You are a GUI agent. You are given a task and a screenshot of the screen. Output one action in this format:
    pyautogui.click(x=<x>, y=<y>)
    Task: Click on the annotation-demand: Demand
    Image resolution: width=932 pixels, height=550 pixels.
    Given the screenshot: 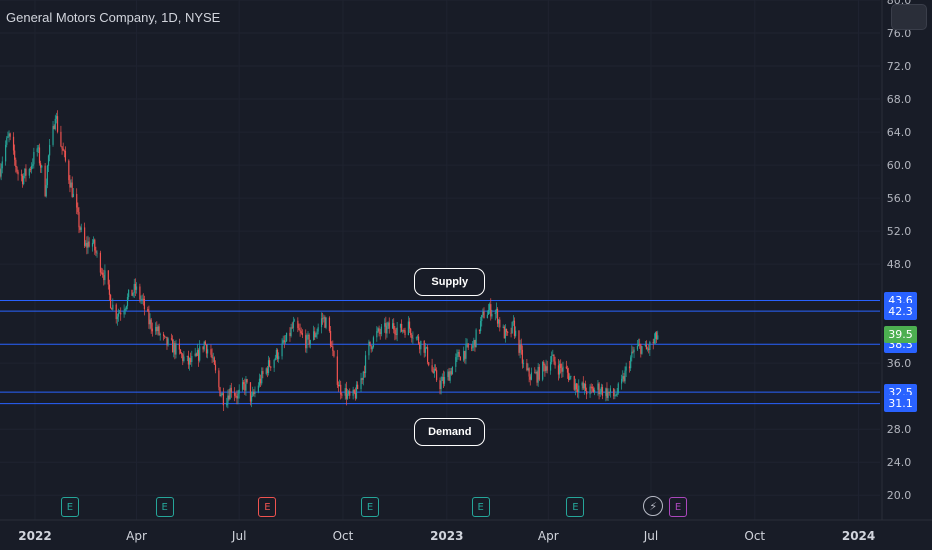 What is the action you would take?
    pyautogui.click(x=450, y=431)
    